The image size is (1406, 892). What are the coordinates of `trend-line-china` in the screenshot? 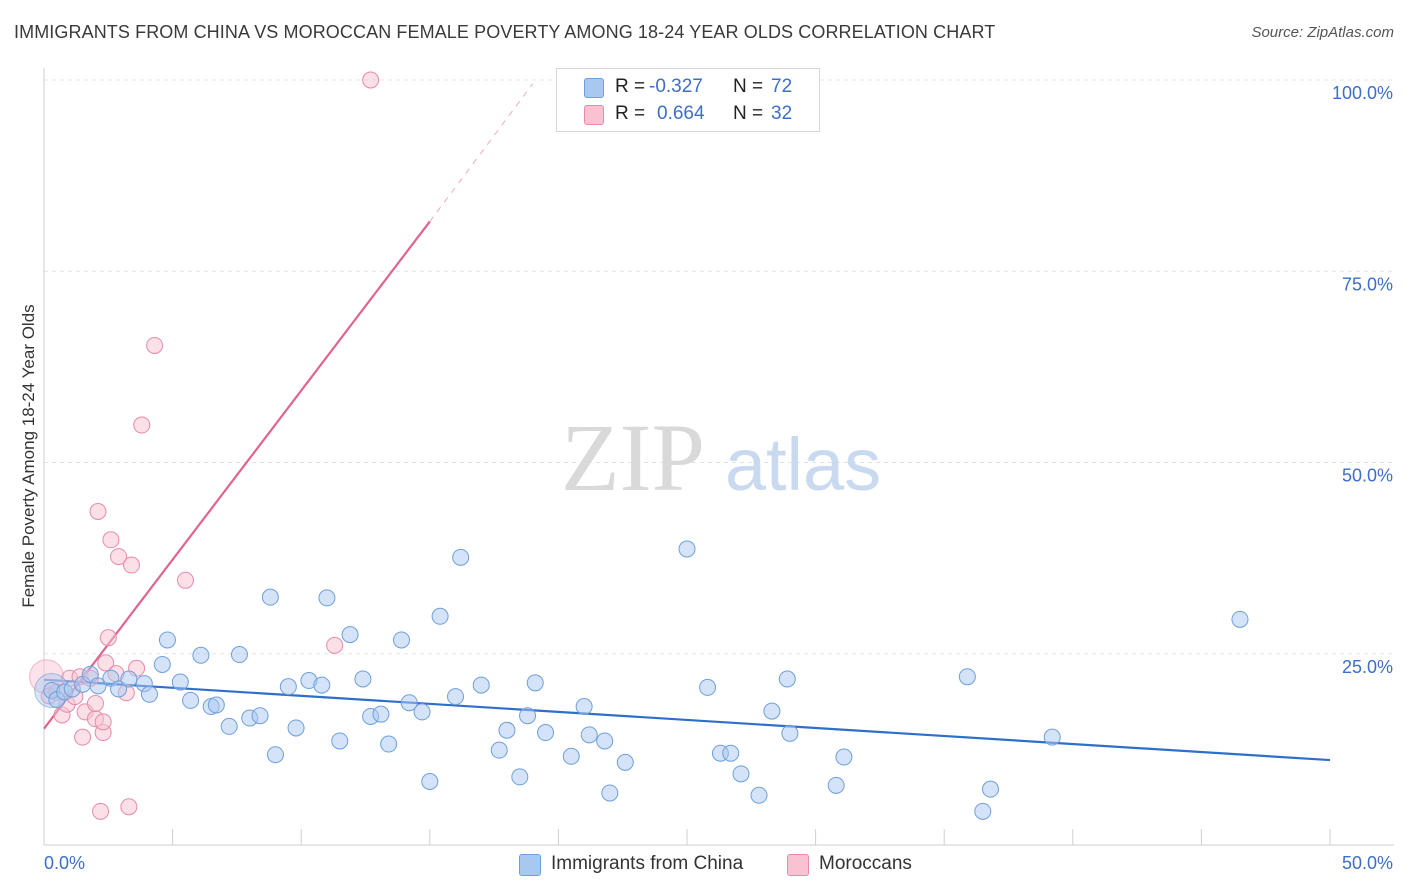 It's located at (687, 720).